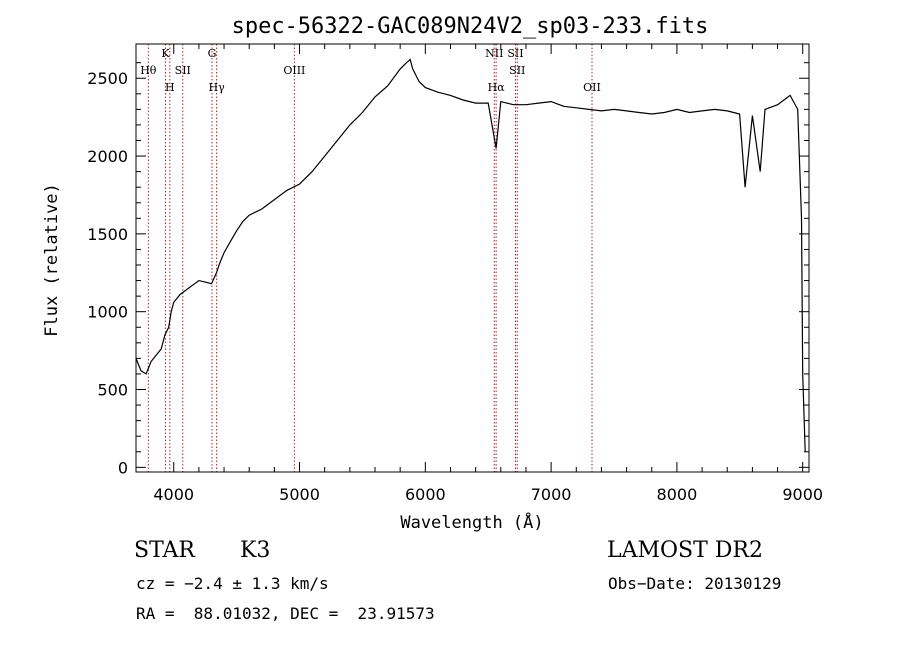 The height and width of the screenshot is (649, 900). I want to click on coordinates: RA = 88.01032, DEC = 23.91573, so click(285, 613).